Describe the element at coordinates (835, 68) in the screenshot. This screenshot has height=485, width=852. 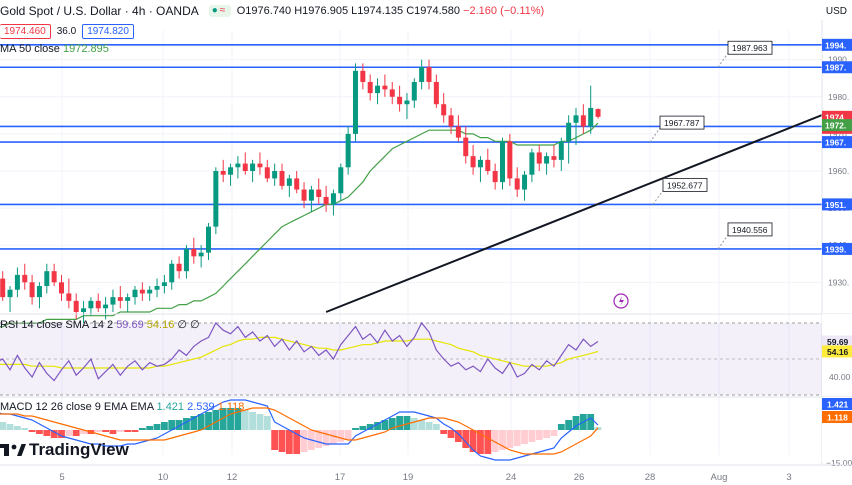
I see `level-axis-label: 1987.` at that location.